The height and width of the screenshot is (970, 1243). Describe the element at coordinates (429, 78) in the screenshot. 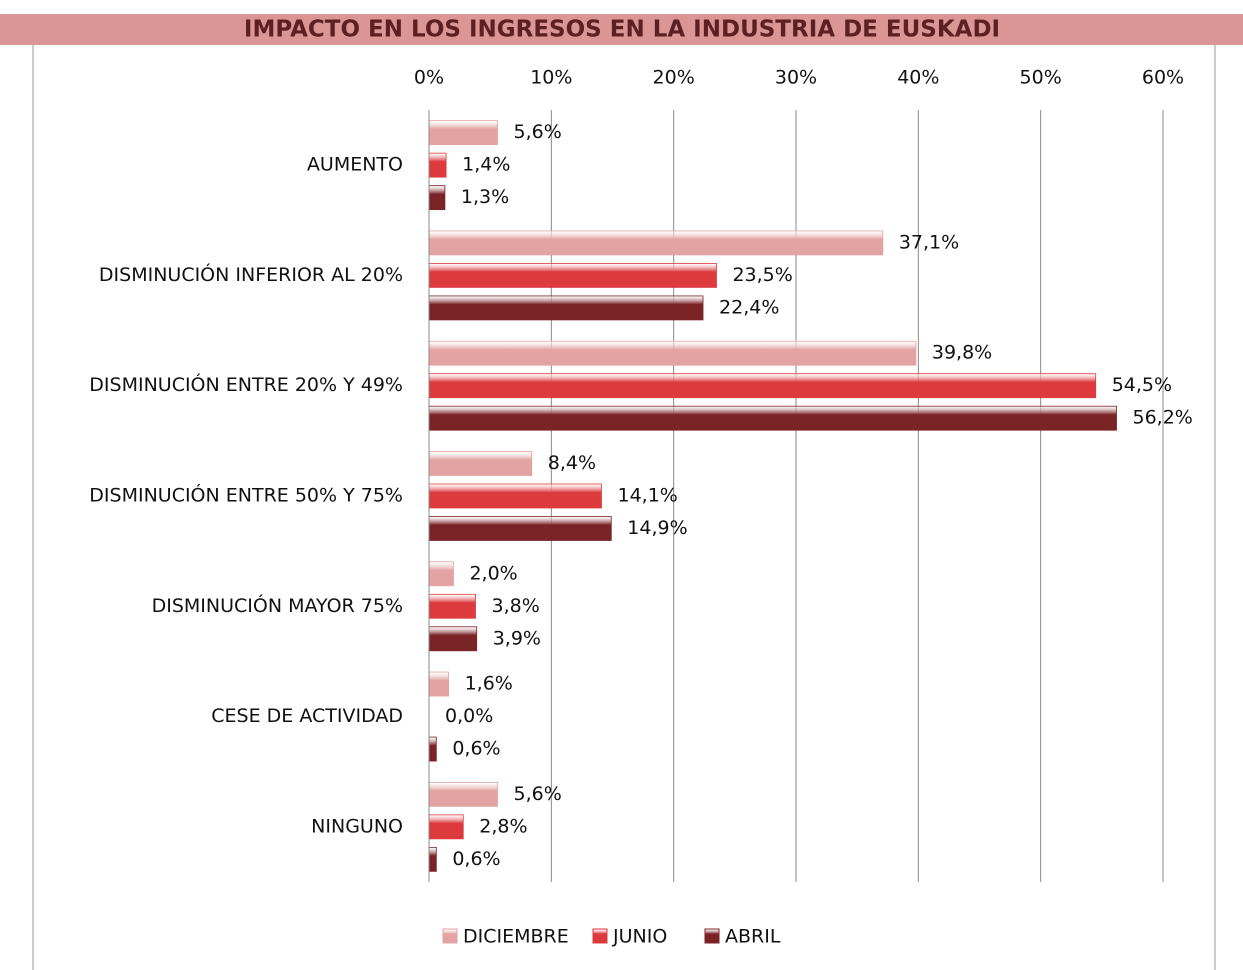

I see `x-tick-label: 0%` at that location.